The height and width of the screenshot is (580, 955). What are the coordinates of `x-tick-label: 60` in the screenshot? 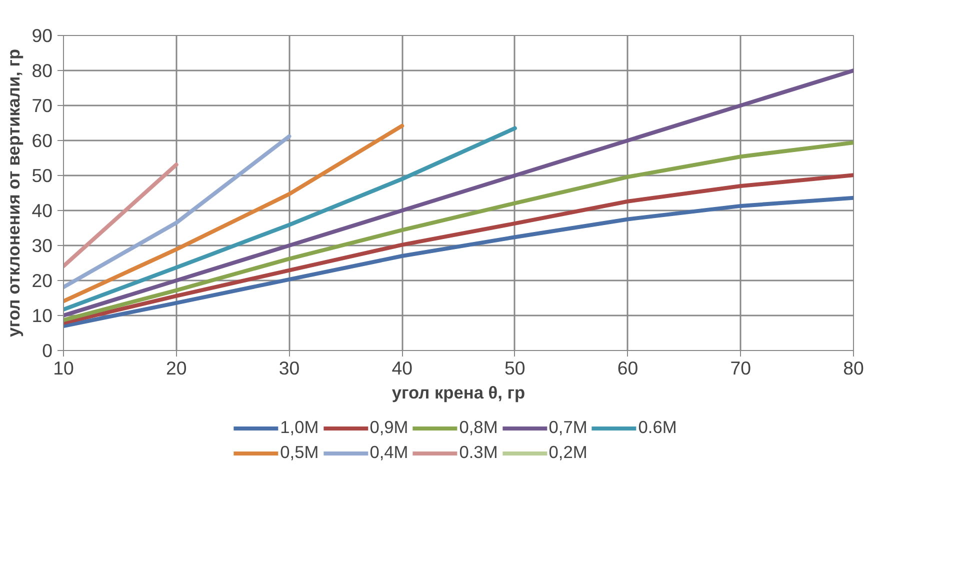 It's located at (627, 368).